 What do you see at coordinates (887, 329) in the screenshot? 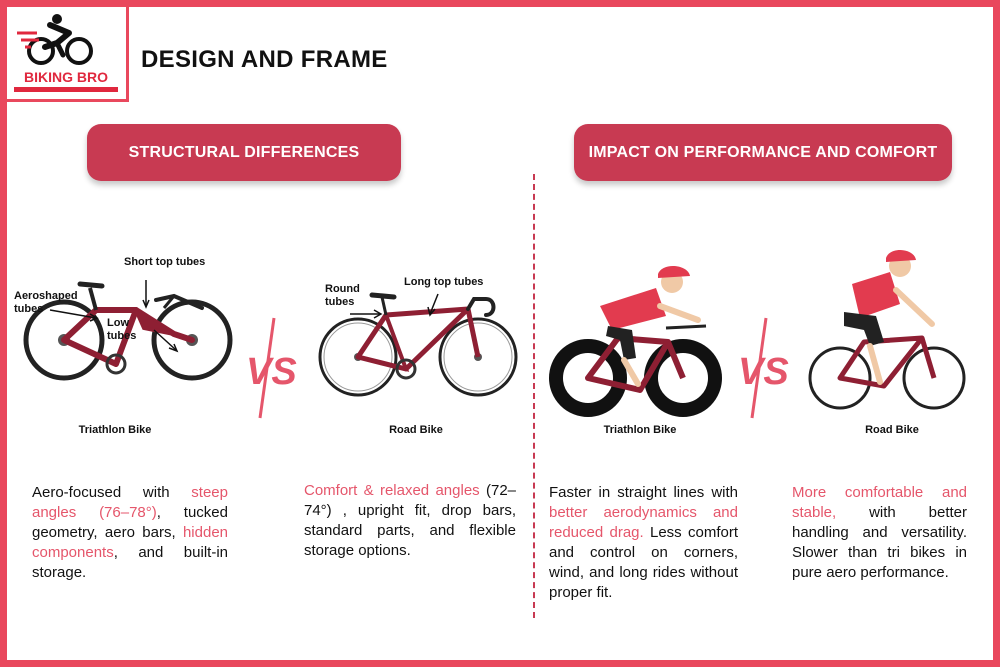
I see `road-rider-icon` at bounding box center [887, 329].